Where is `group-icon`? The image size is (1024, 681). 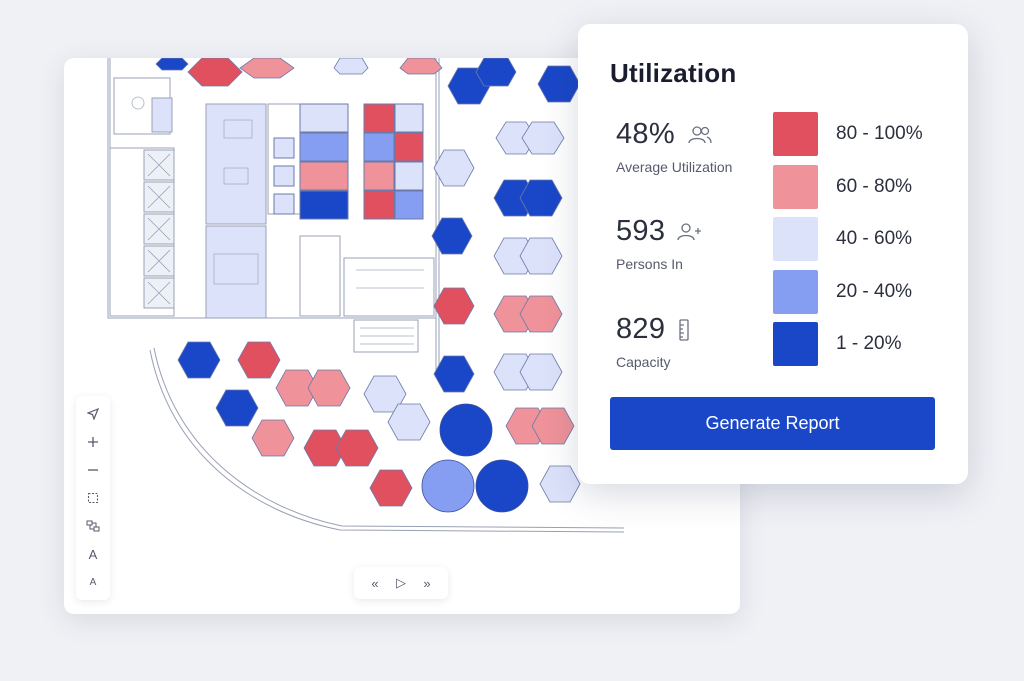 group-icon is located at coordinates (93, 526).